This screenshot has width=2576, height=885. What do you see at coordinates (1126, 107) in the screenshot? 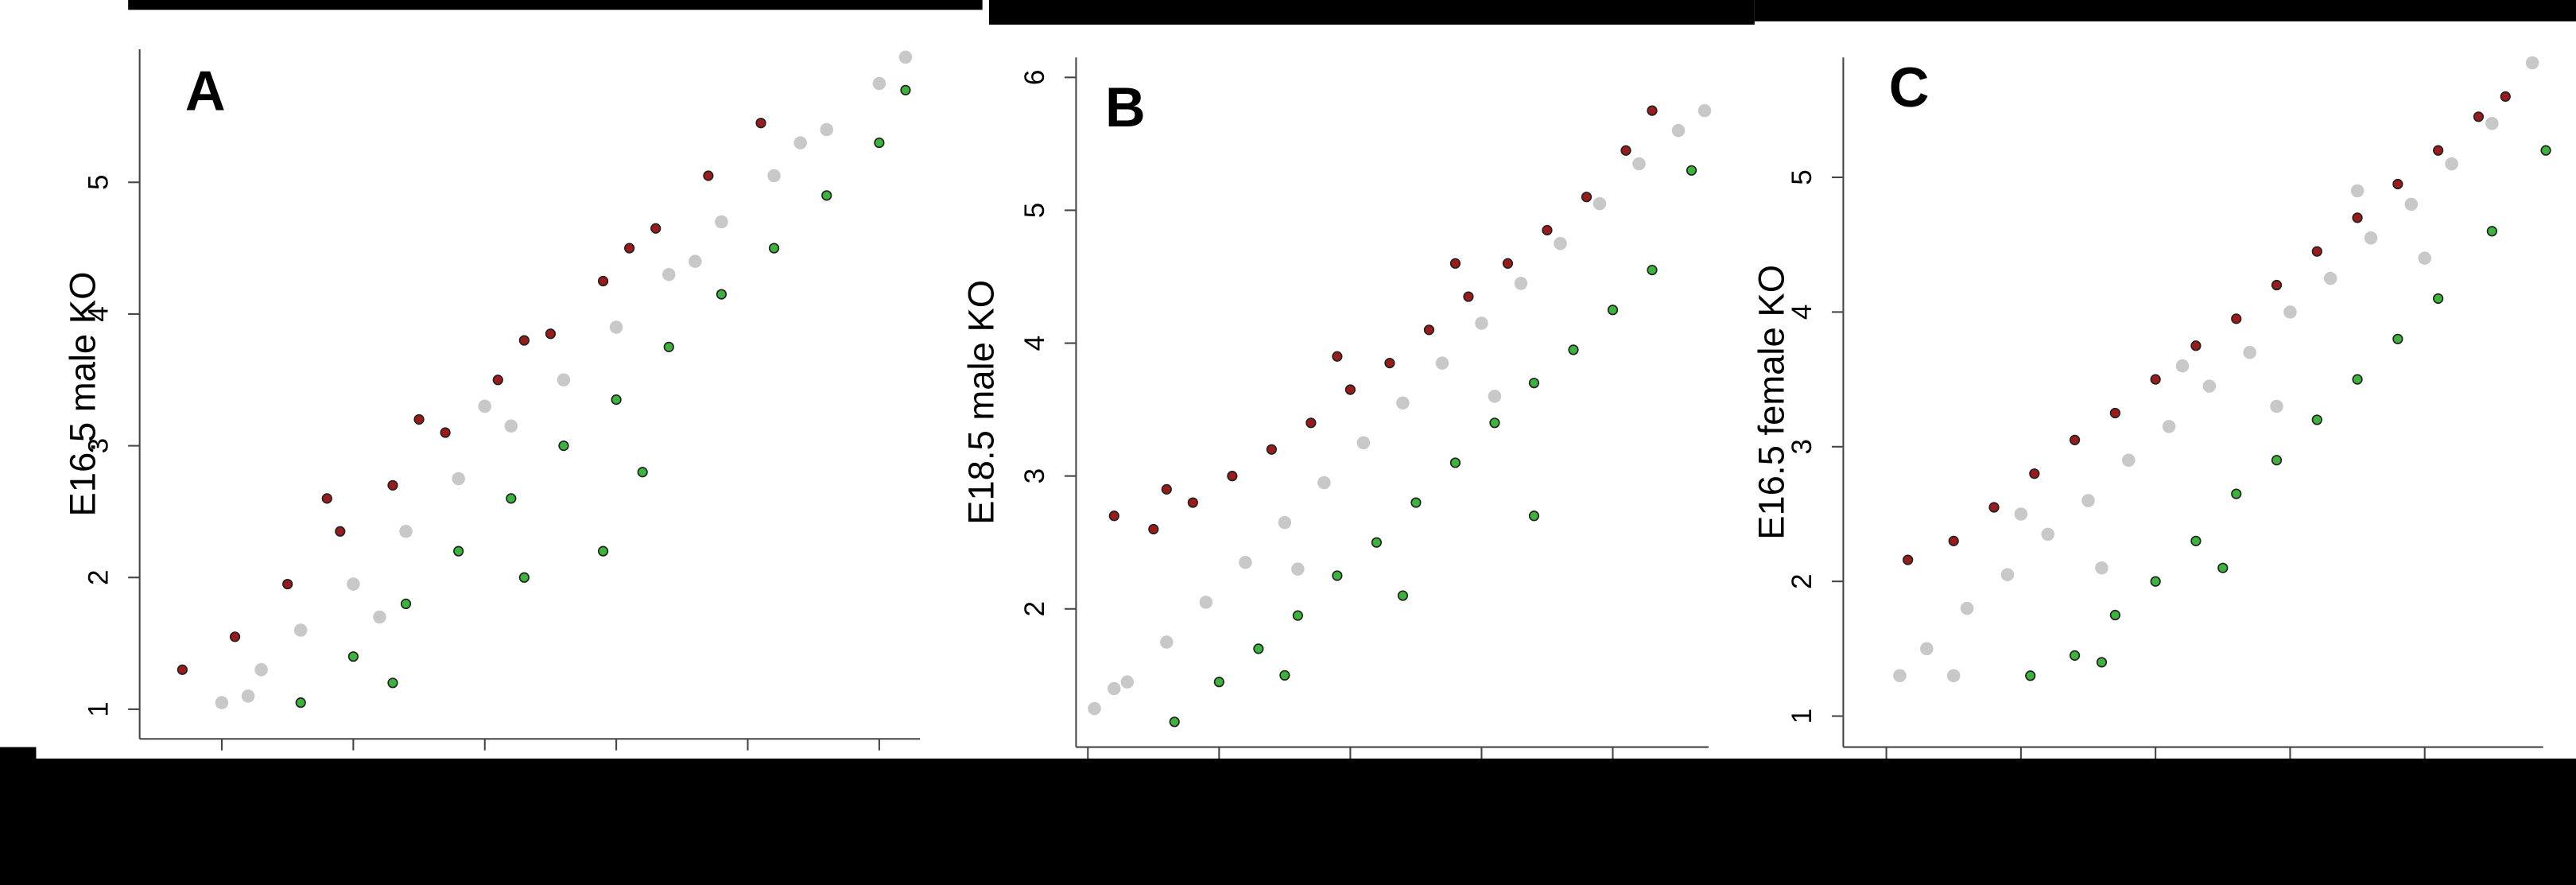
I see `panel-label: B` at bounding box center [1126, 107].